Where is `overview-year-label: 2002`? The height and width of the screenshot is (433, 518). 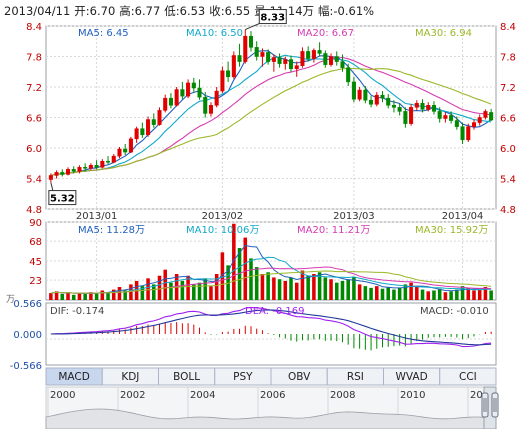
overview-year-label: 2002 is located at coordinates (132, 395).